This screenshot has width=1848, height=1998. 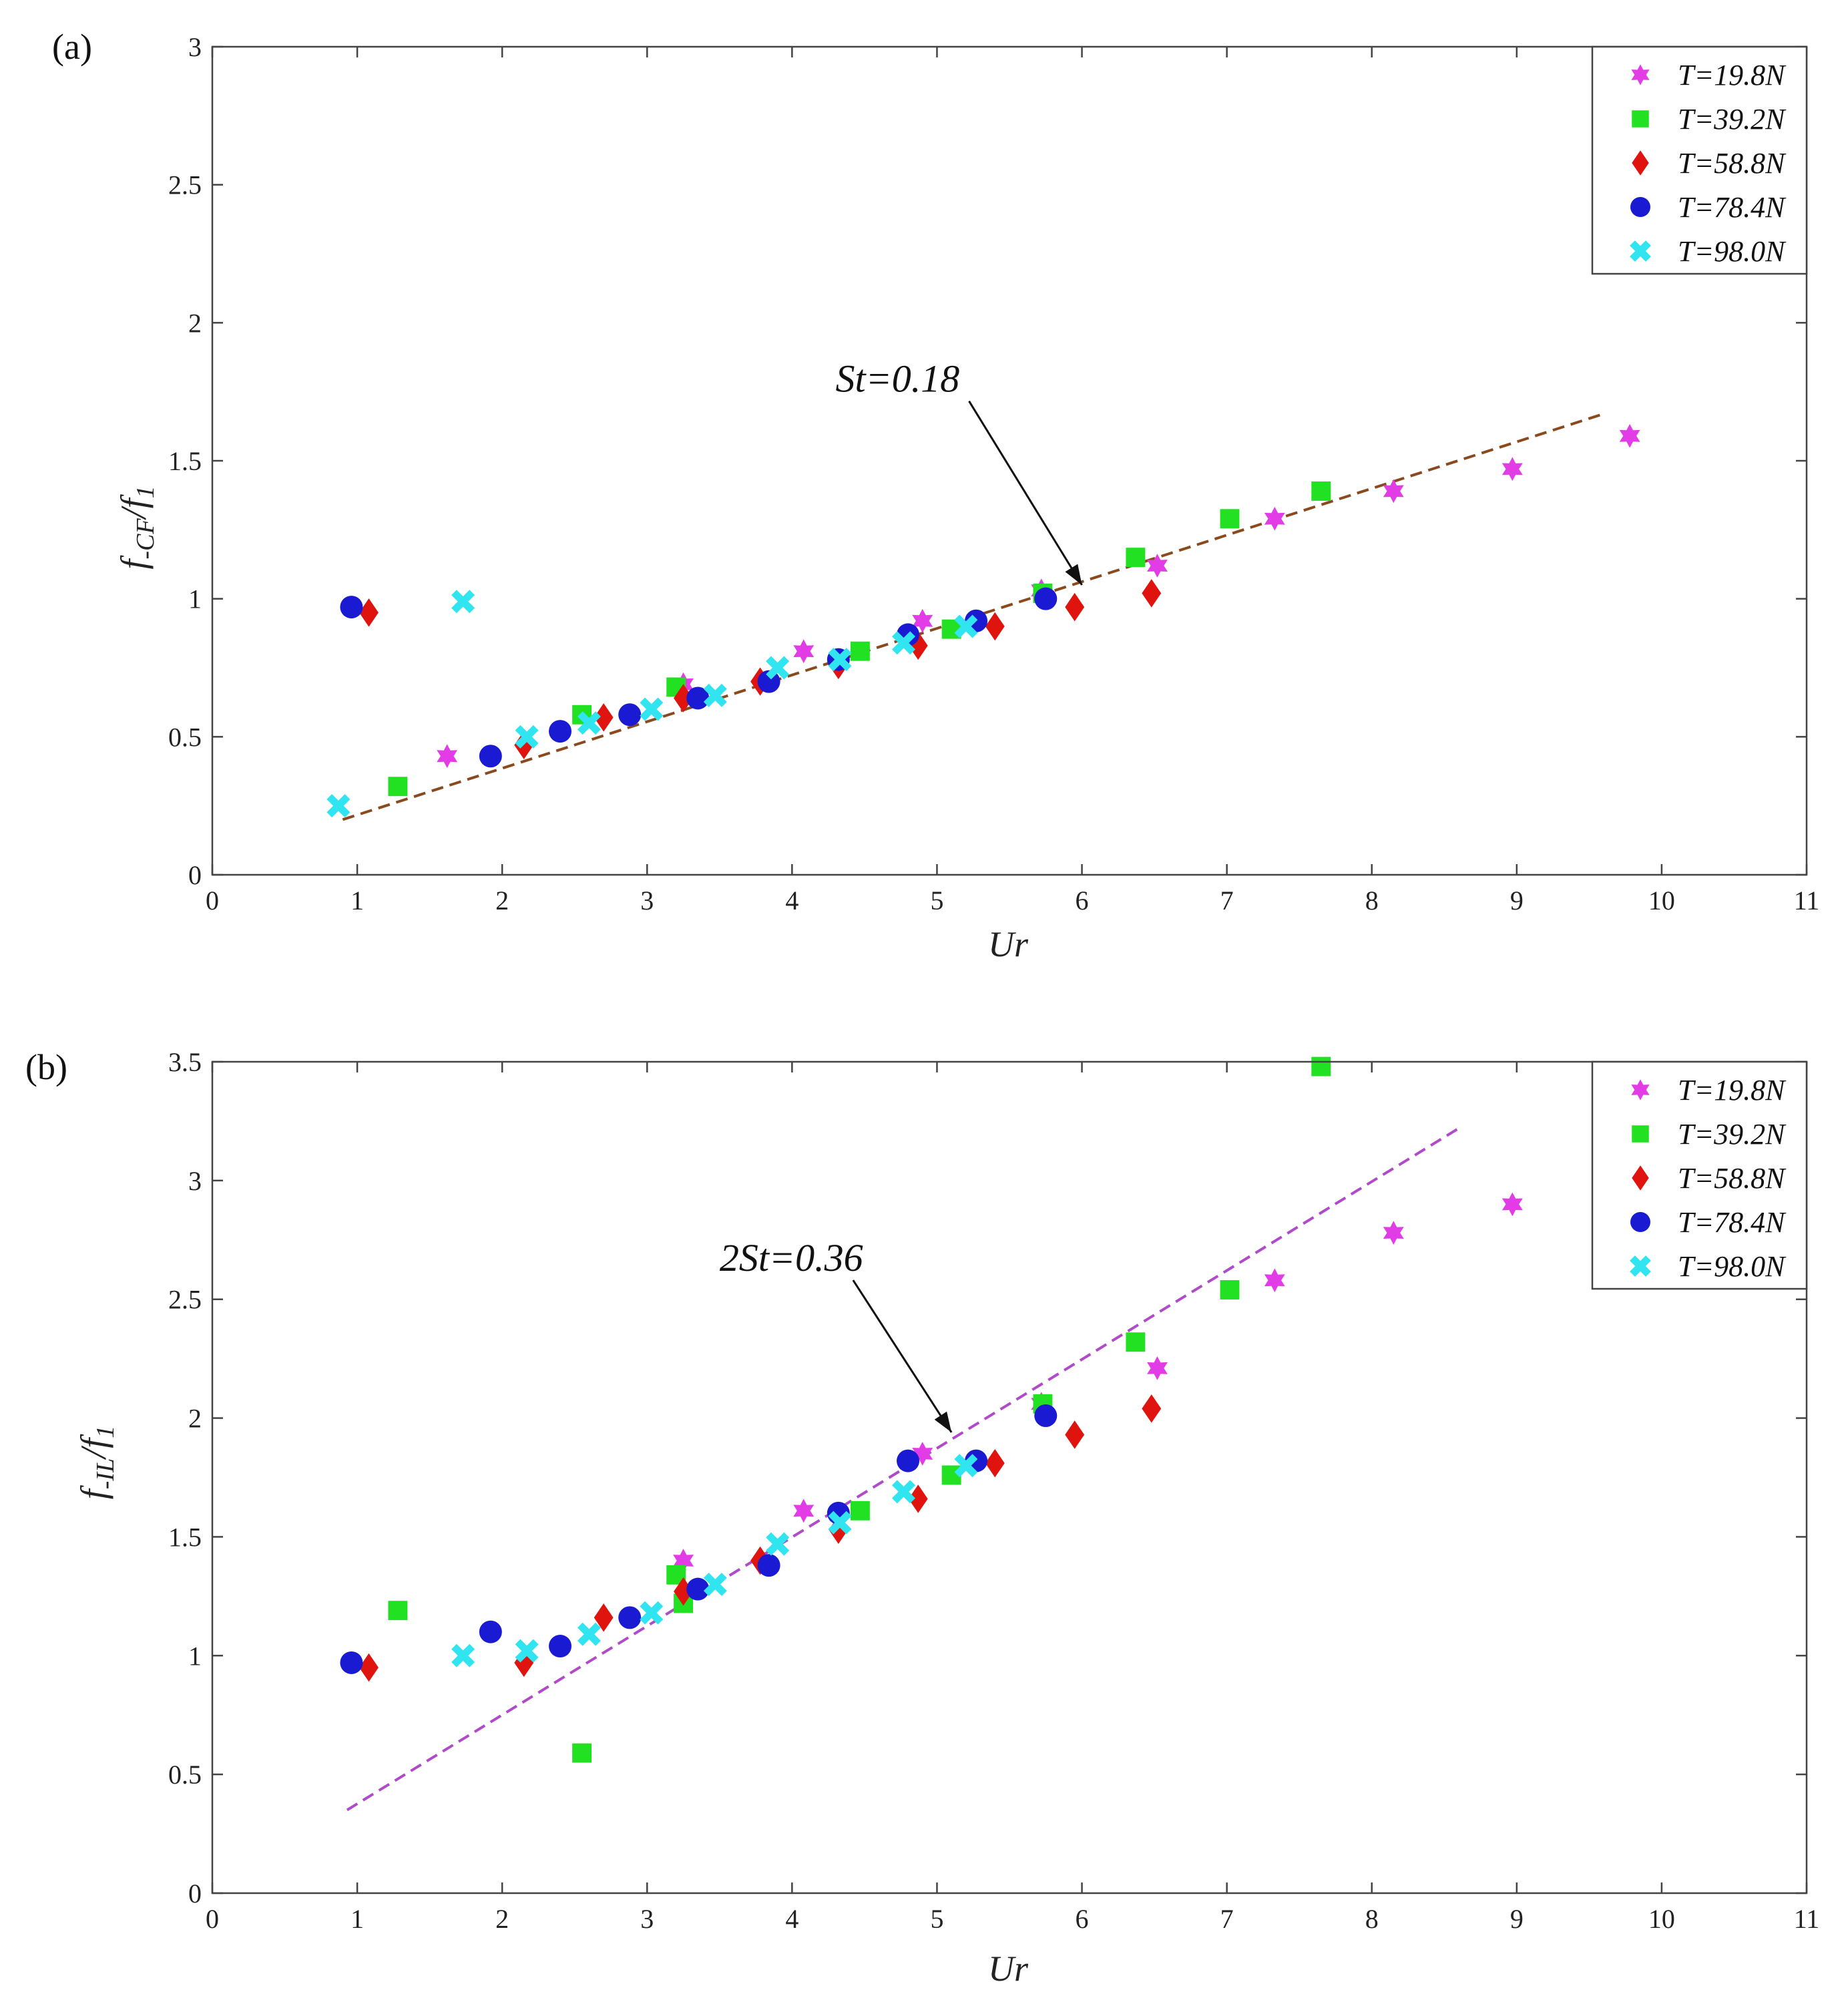 What do you see at coordinates (185, 1062) in the screenshot?
I see `y-tick-label: 3.5` at bounding box center [185, 1062].